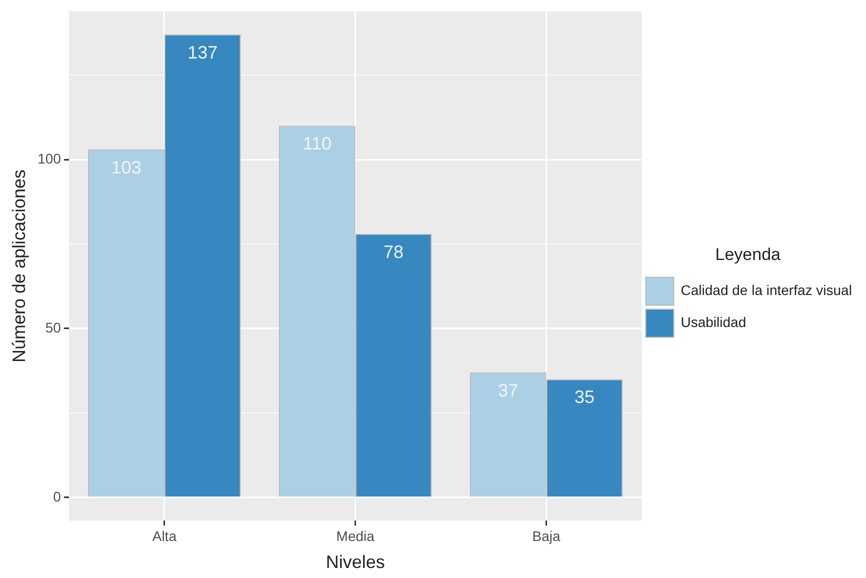 The width and height of the screenshot is (866, 578). I want to click on y-axis-title: Número de aplicaciones, so click(18, 266).